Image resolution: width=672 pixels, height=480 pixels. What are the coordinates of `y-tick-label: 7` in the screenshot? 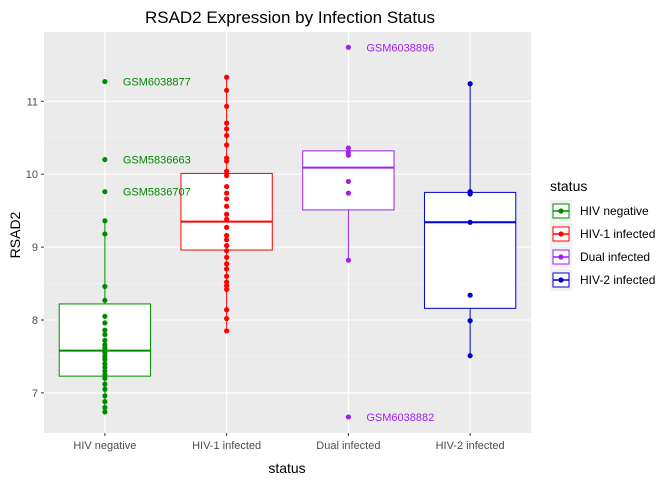 It's located at (35, 394).